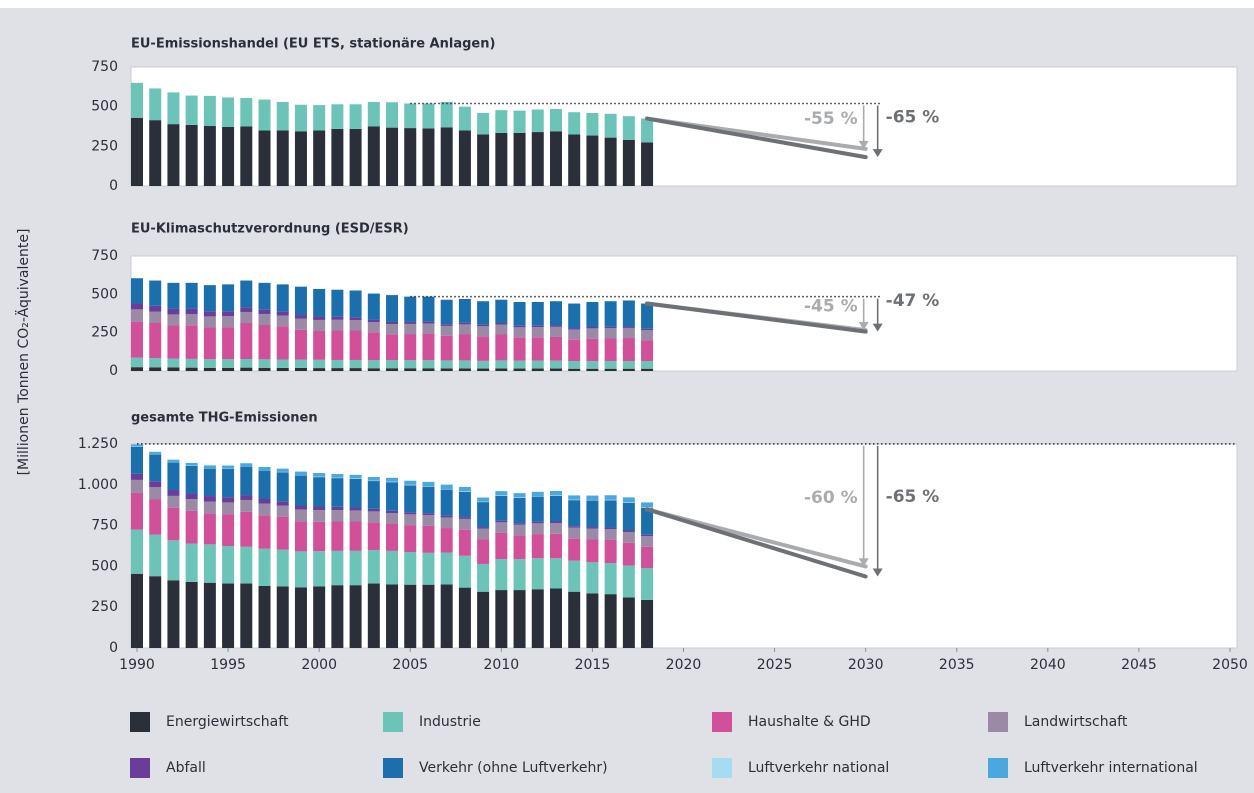  Describe the element at coordinates (1230, 665) in the screenshot. I see `x-tick-label: 2050` at that location.